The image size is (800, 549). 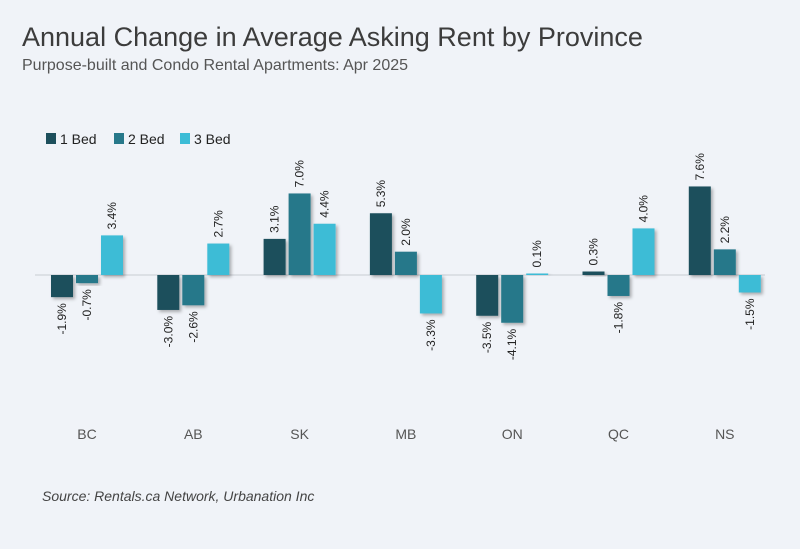 I want to click on bar-bc-3bed, so click(x=112, y=255).